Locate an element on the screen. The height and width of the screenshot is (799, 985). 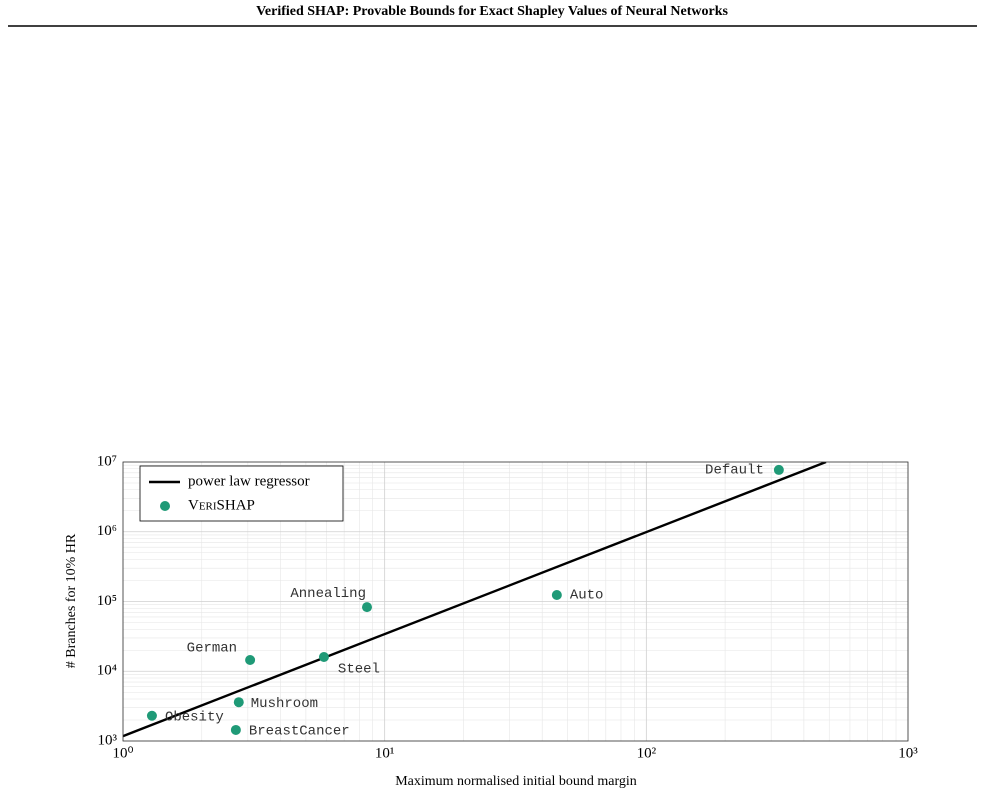
point-label: Annealing is located at coordinates (328, 594).